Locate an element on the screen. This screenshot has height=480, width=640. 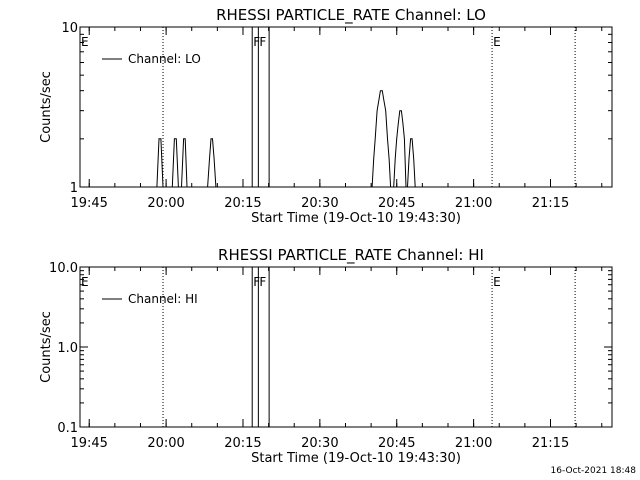
chart-title: RHESSI PARTICLE_RATE Channel: LO is located at coordinates (351, 15).